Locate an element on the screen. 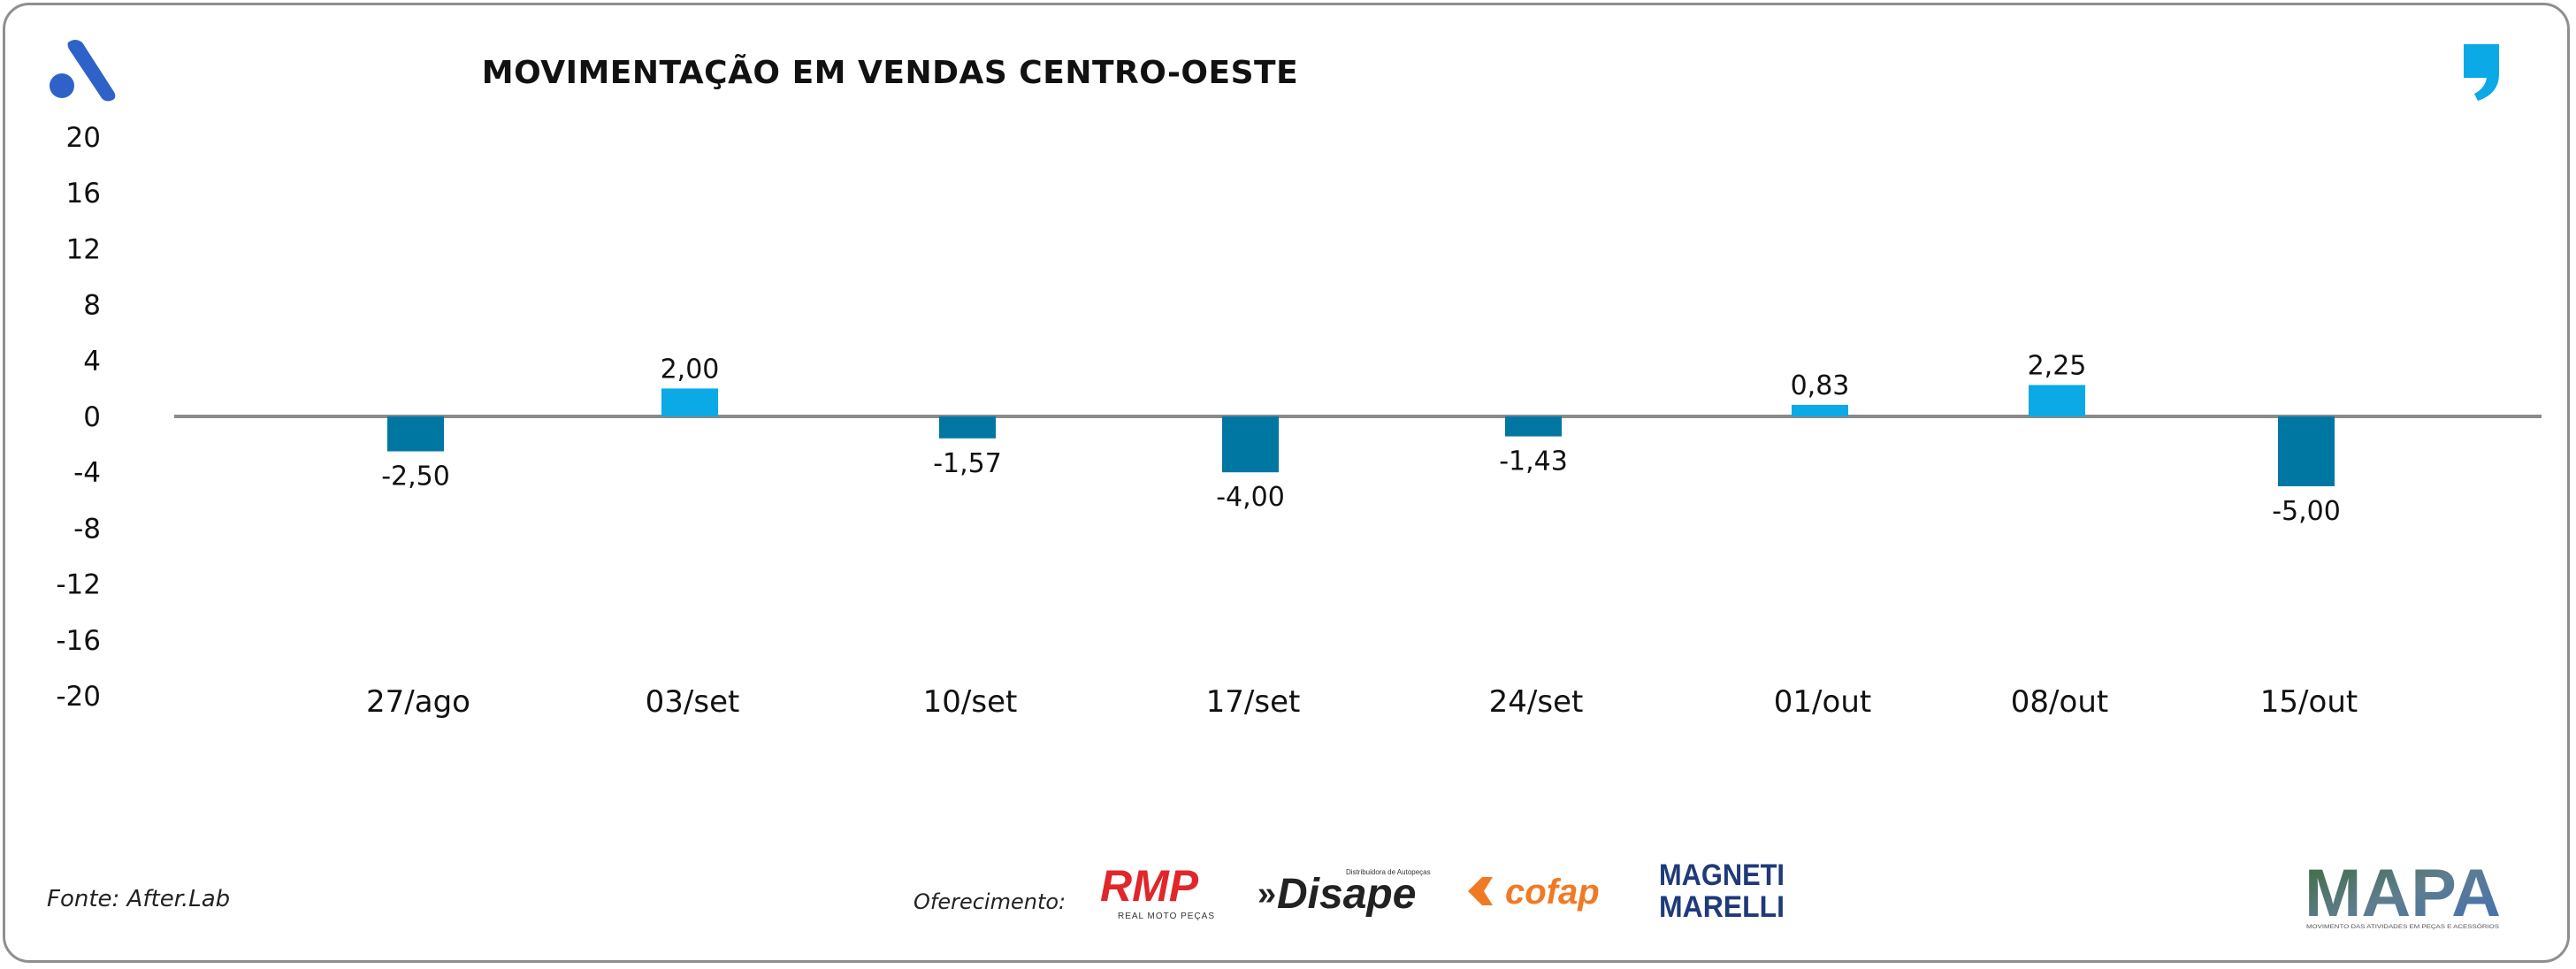  mapa-logo-text: MAPA is located at coordinates (2403, 895).